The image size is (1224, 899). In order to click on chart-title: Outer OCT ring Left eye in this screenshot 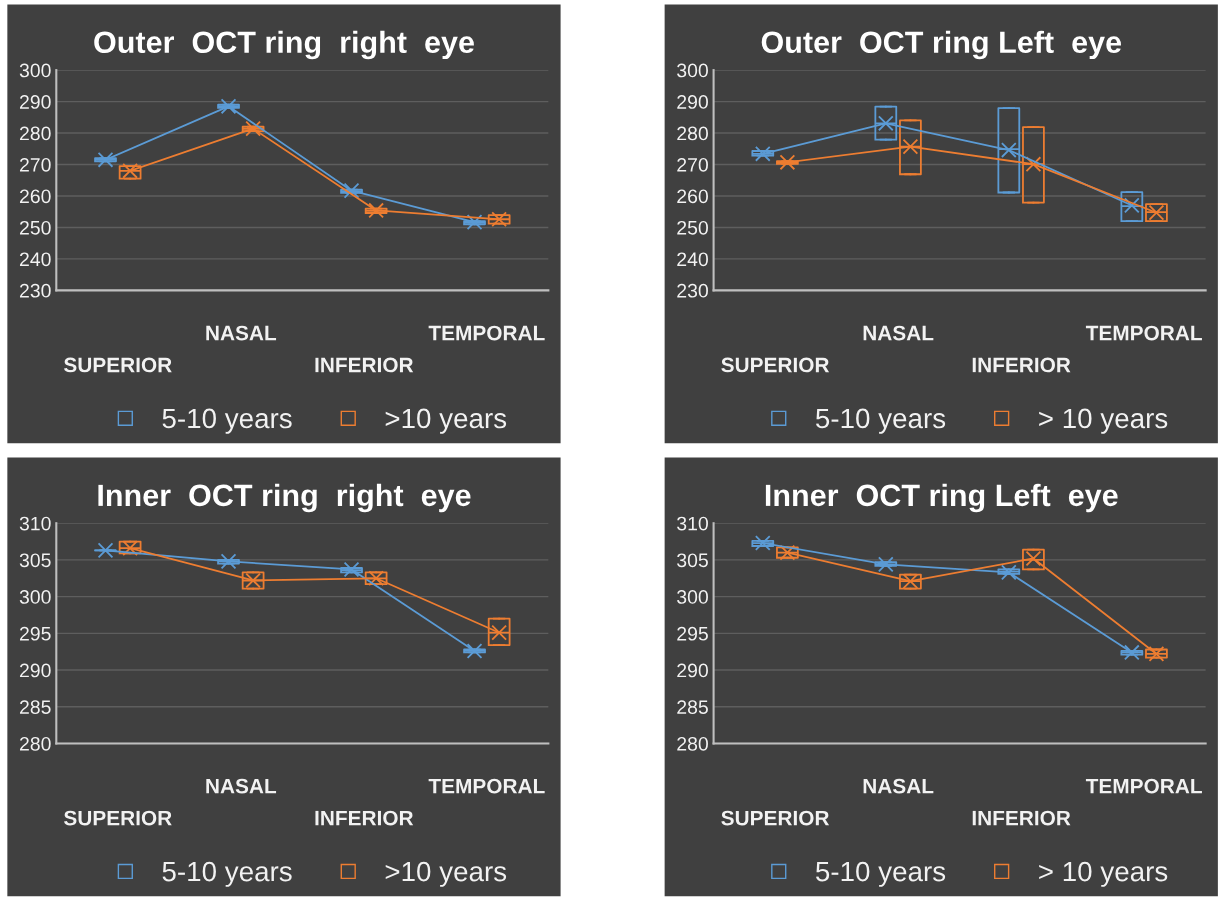, I will do `click(941, 45)`.